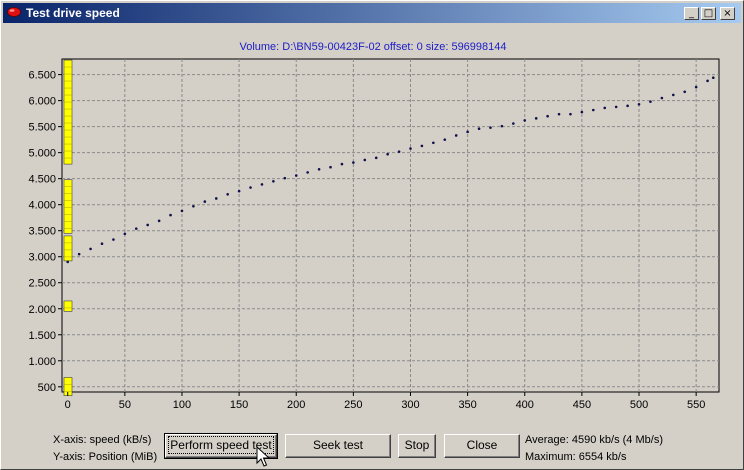  Describe the element at coordinates (525, 405) in the screenshot. I see `x-tick-label: 400` at that location.